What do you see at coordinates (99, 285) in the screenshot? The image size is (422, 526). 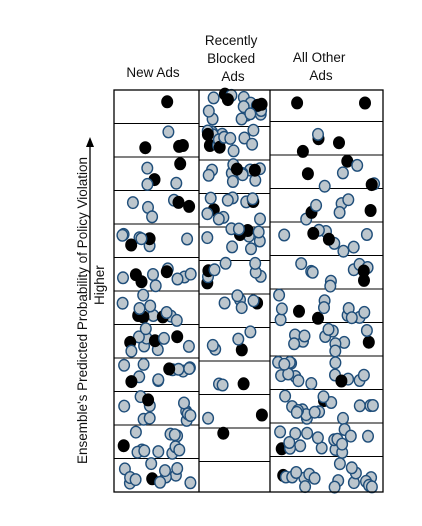 I see `higher-label: Higher` at bounding box center [99, 285].